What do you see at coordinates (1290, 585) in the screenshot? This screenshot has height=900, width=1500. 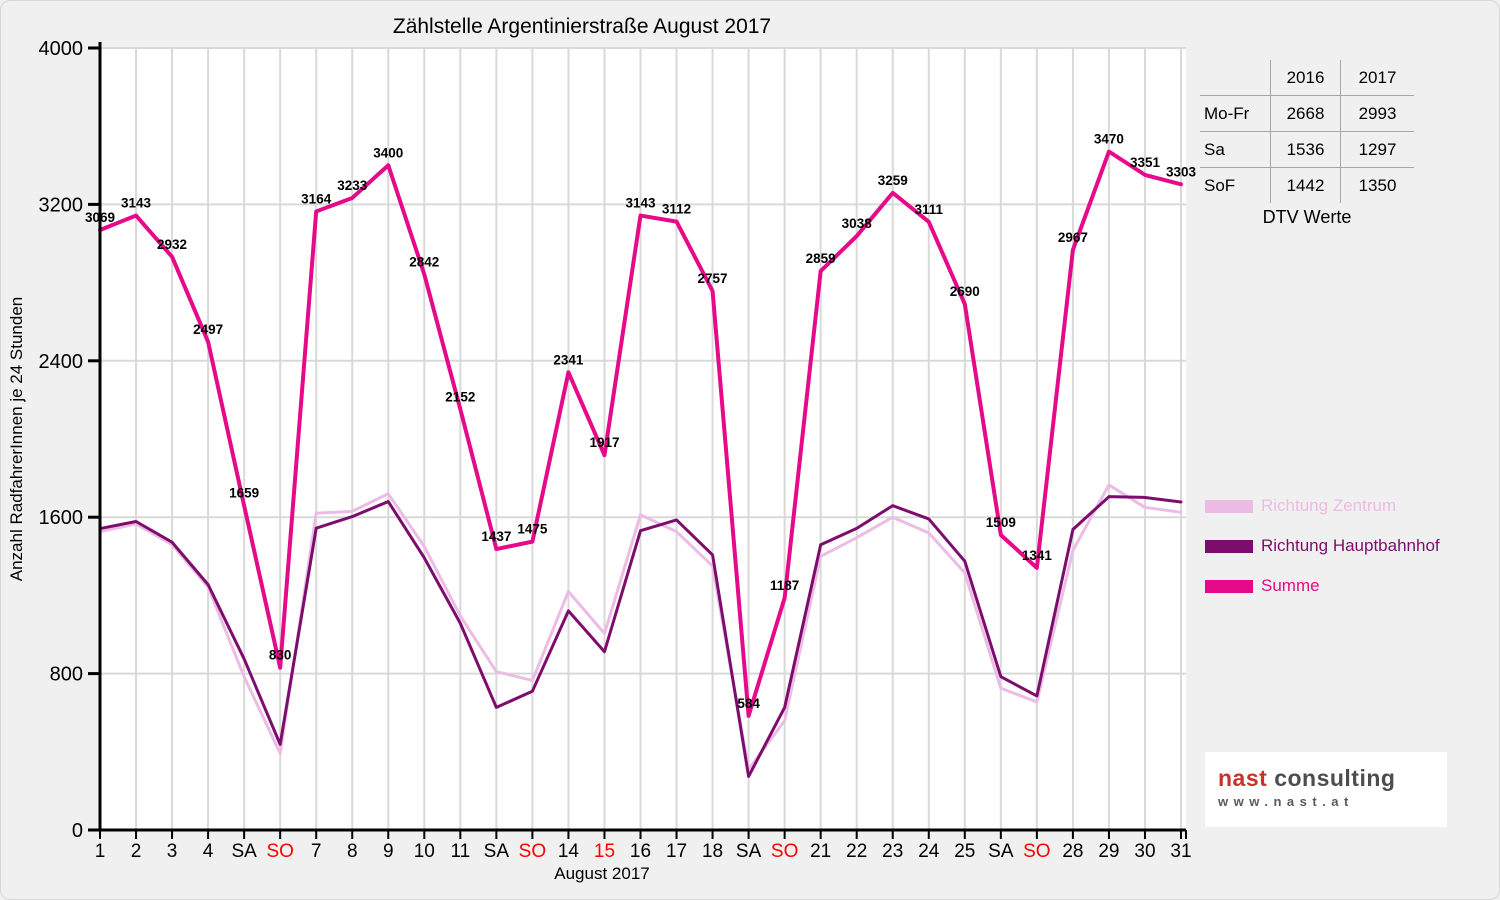 I see `legend-label: Summe` at bounding box center [1290, 585].